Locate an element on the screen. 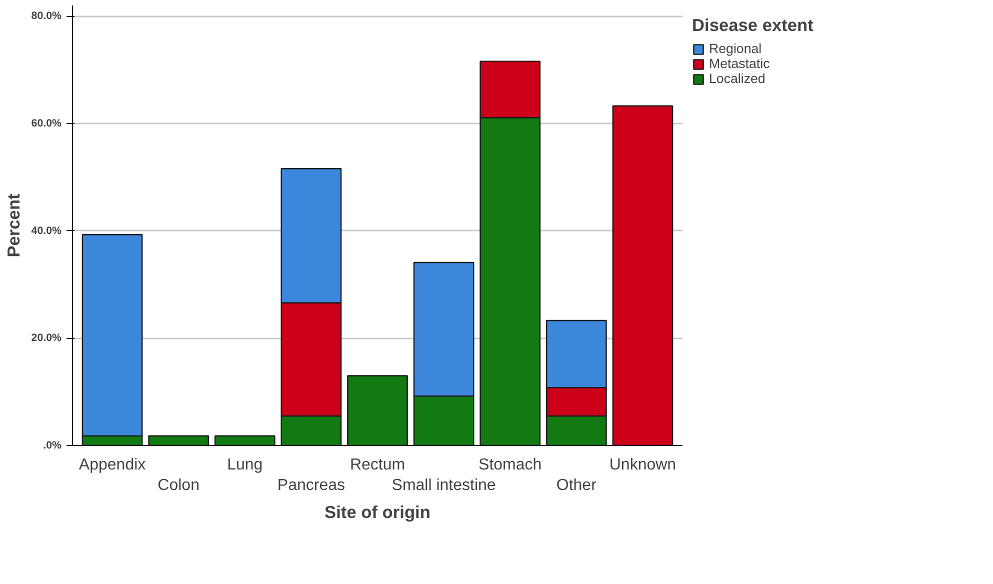 Image resolution: width=993 pixels, height=584 pixels. x-tick-label: Small intestine is located at coordinates (444, 485).